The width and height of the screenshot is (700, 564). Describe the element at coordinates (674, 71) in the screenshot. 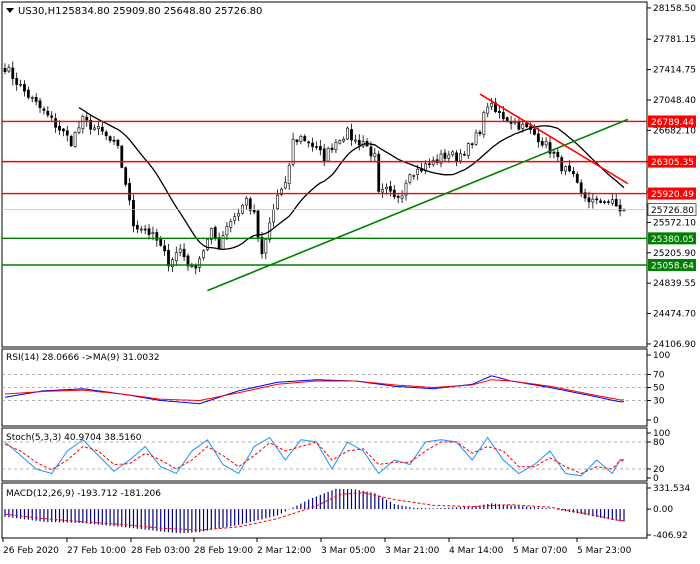

I see `price-axis-label: 27414.75` at that location.